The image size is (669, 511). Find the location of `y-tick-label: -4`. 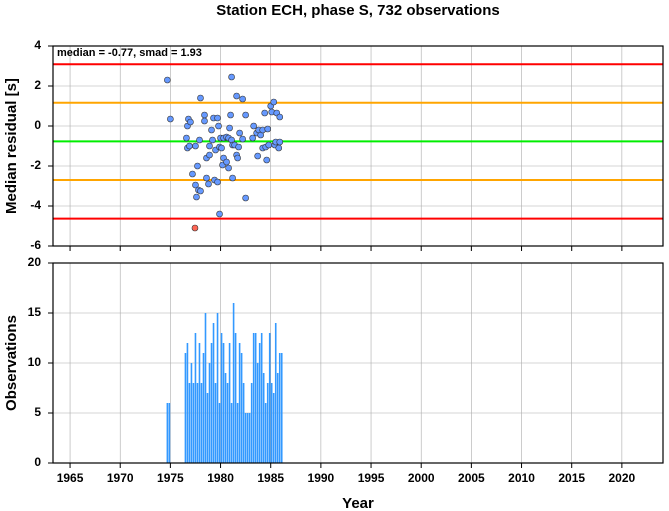

y-tick-label: -4 is located at coordinates (35, 205).